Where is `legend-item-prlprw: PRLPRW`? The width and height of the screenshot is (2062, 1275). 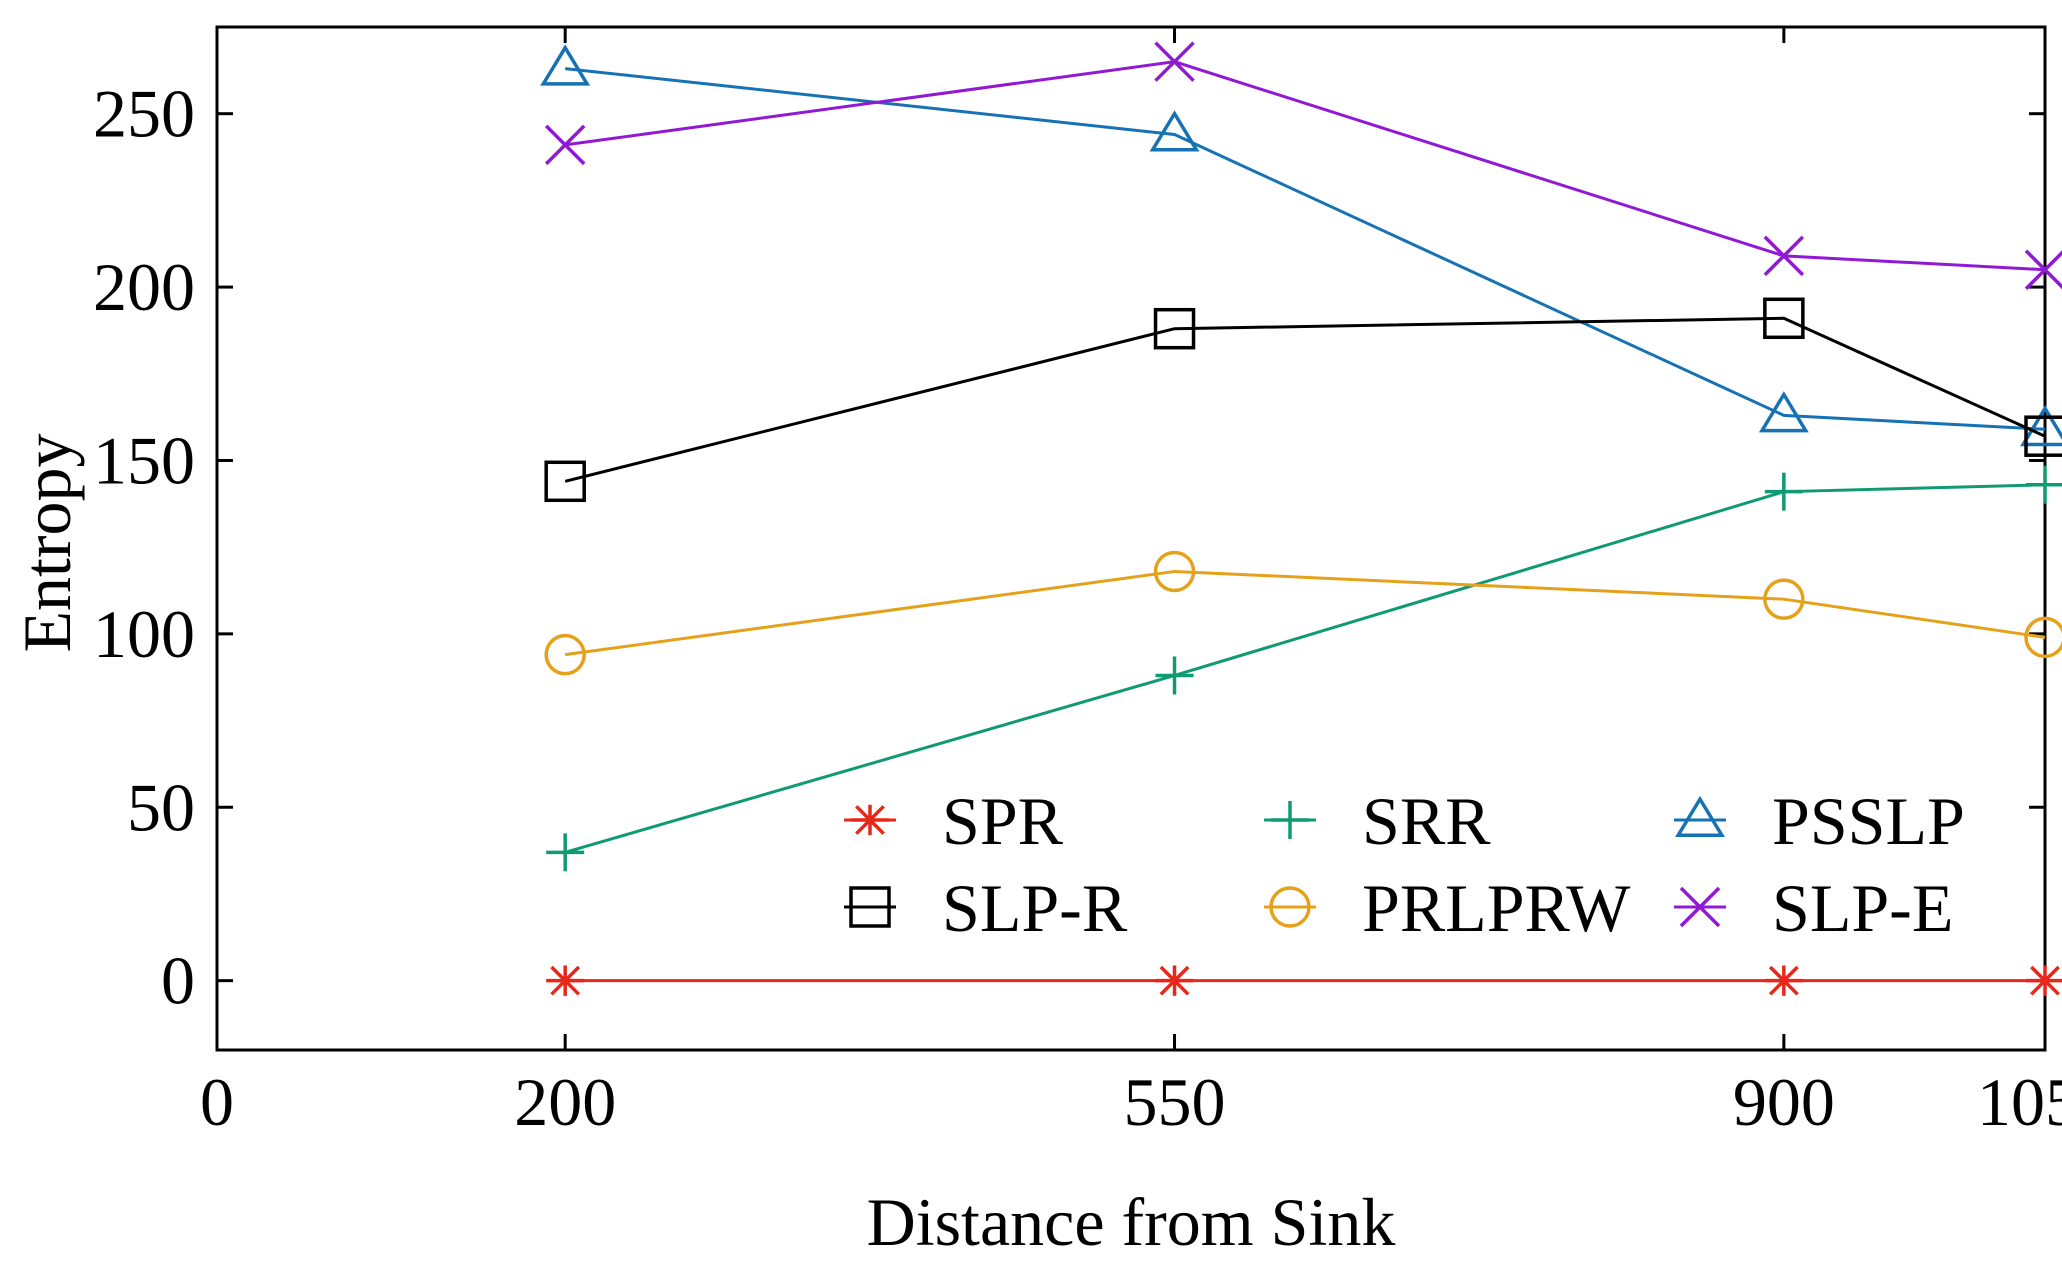 legend-item-prlprw: PRLPRW is located at coordinates (1447, 908).